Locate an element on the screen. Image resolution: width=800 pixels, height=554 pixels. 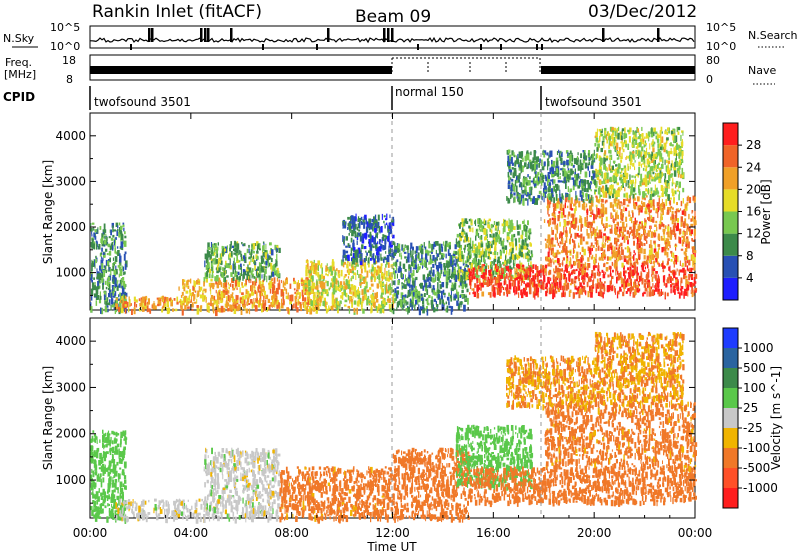
beam-label: Beam 09 is located at coordinates (393, 17).